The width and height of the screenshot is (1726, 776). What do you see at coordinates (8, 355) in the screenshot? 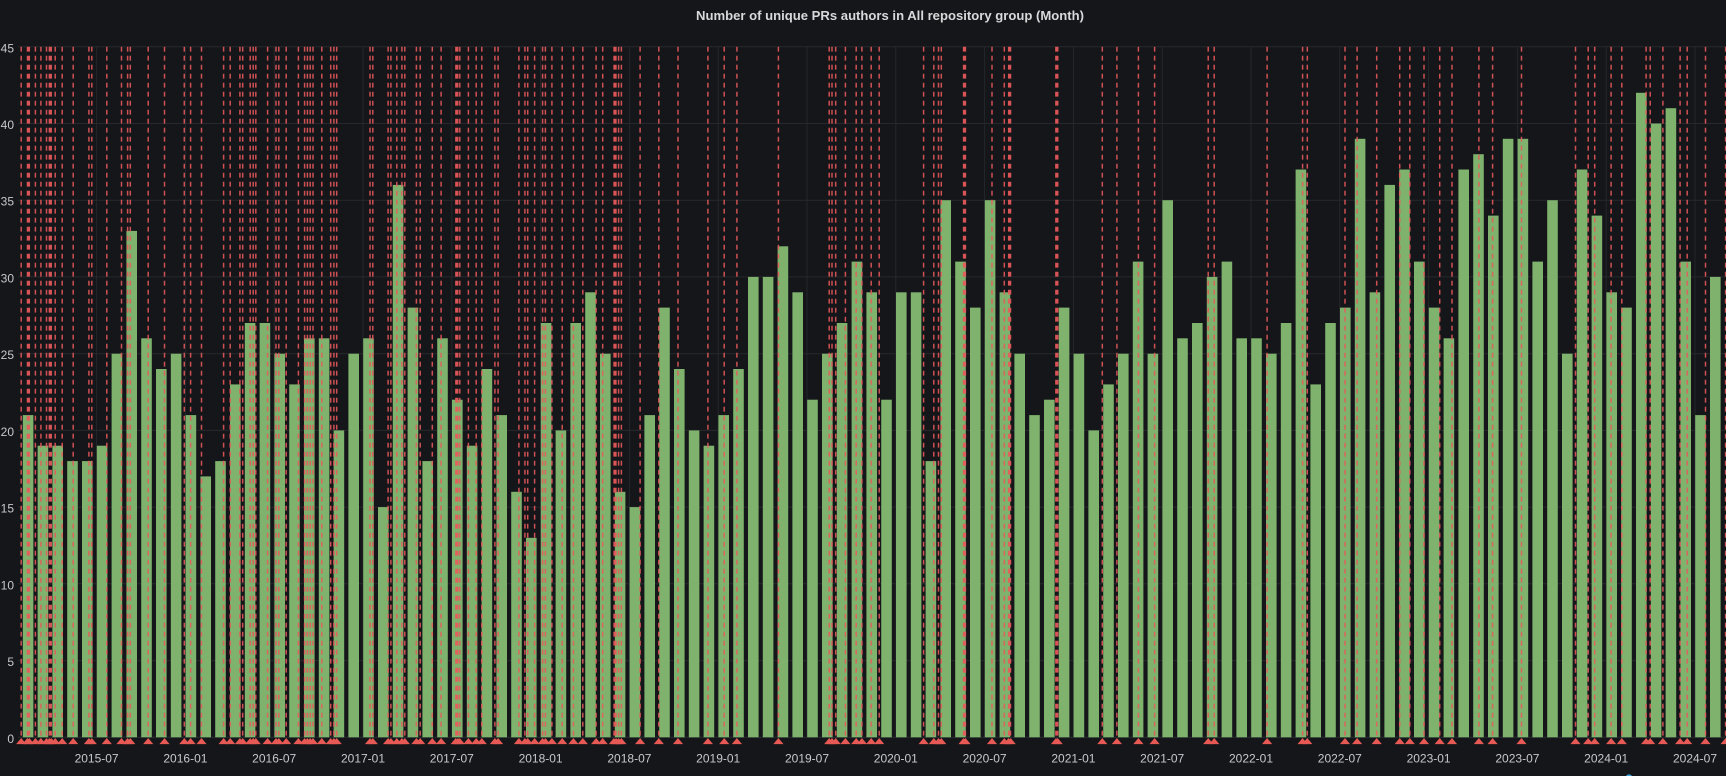
I see `svg-text: 25` at bounding box center [8, 355].